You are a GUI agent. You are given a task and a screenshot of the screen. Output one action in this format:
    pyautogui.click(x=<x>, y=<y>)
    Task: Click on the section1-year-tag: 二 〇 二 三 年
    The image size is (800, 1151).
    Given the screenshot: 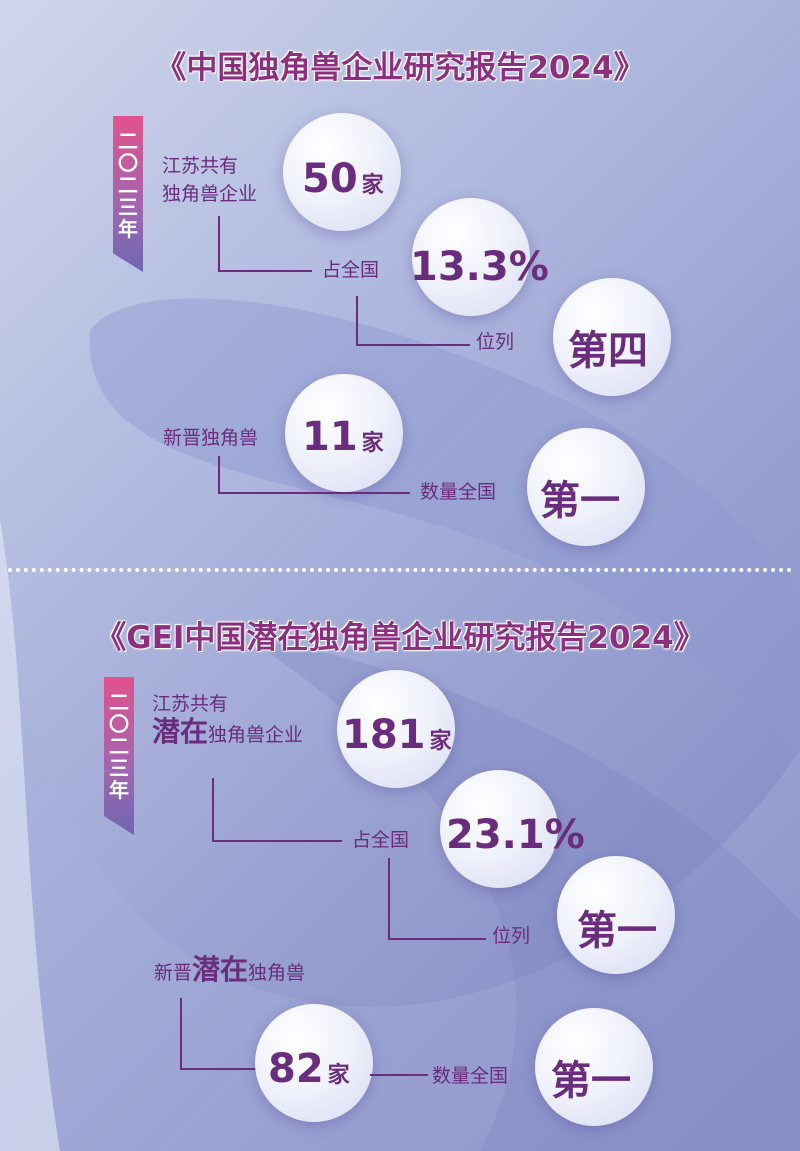 What is the action you would take?
    pyautogui.click(x=128, y=194)
    